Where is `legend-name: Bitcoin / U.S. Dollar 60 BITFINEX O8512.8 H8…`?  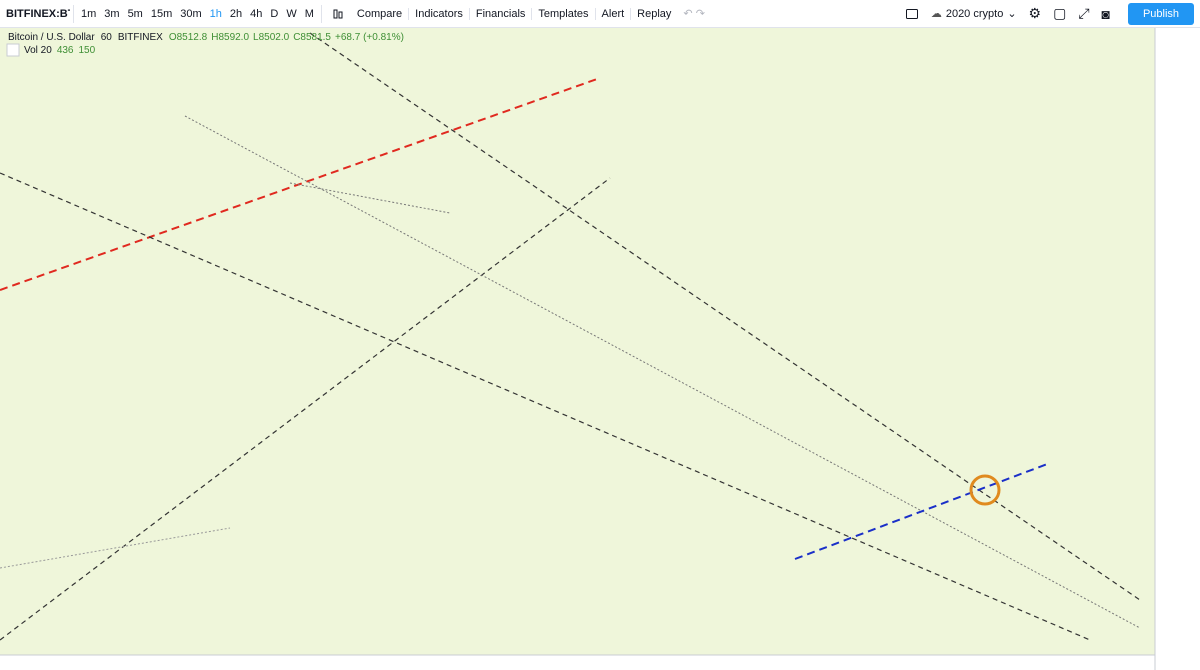
legend-name: Bitcoin / U.S. Dollar 60 BITFINEX O8512.8 H8… is located at coordinates (206, 37).